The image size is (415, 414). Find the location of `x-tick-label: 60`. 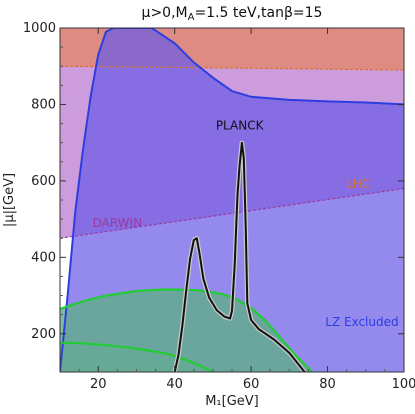

x-tick-label: 60 is located at coordinates (251, 384).